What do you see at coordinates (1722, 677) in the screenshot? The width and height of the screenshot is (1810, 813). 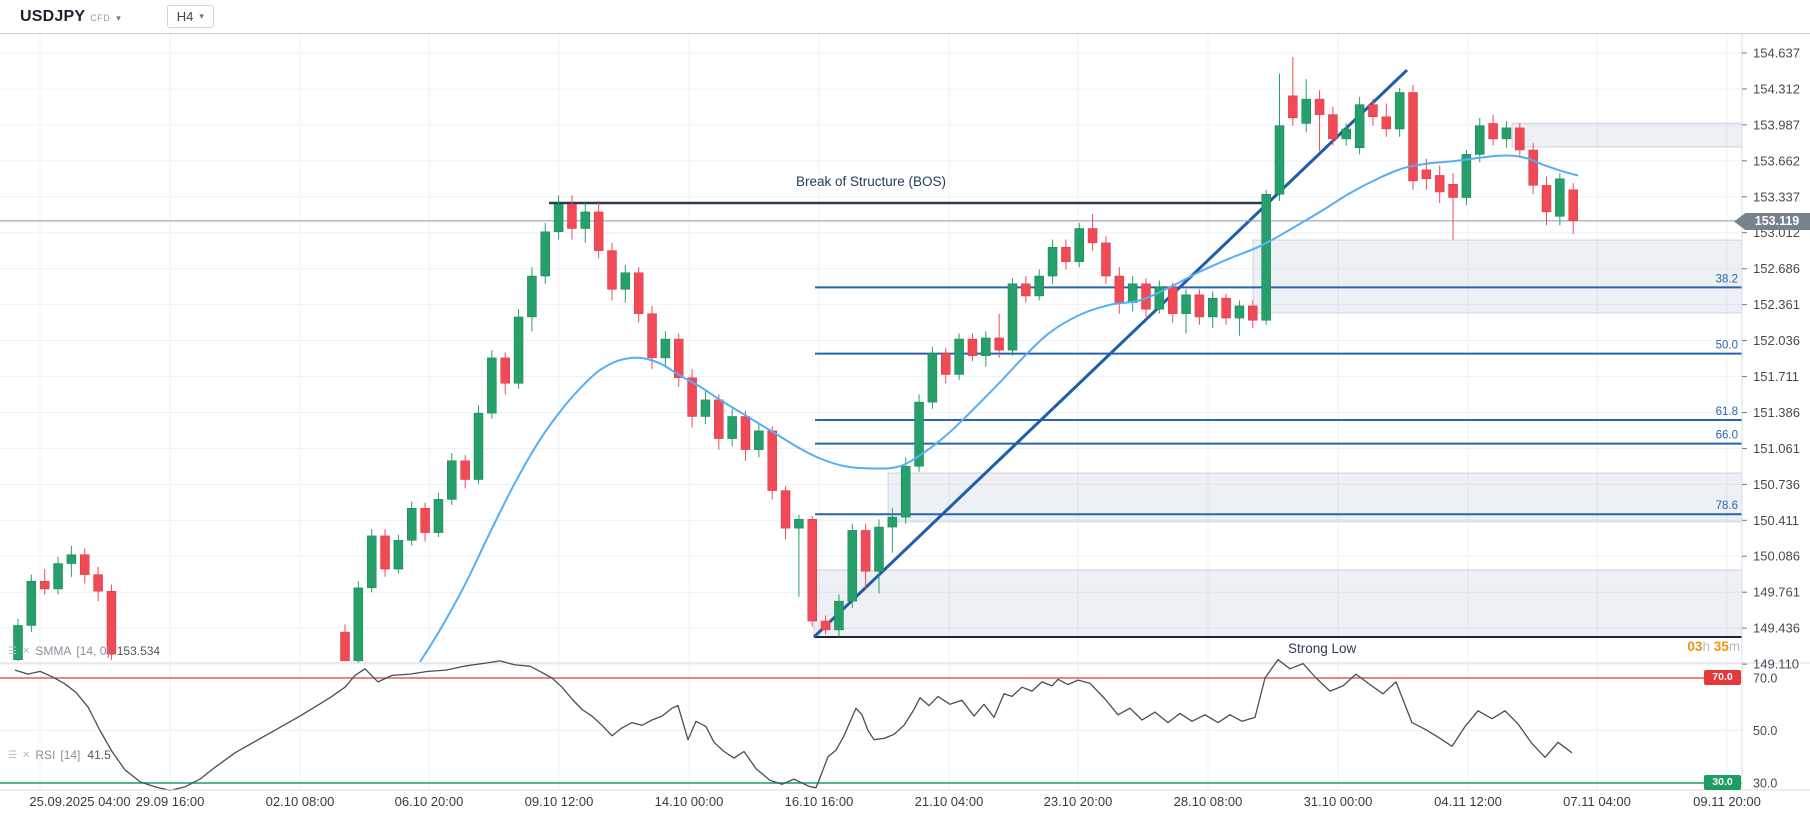 I see `rsi-upper-level-badge: 70.0` at bounding box center [1722, 677].